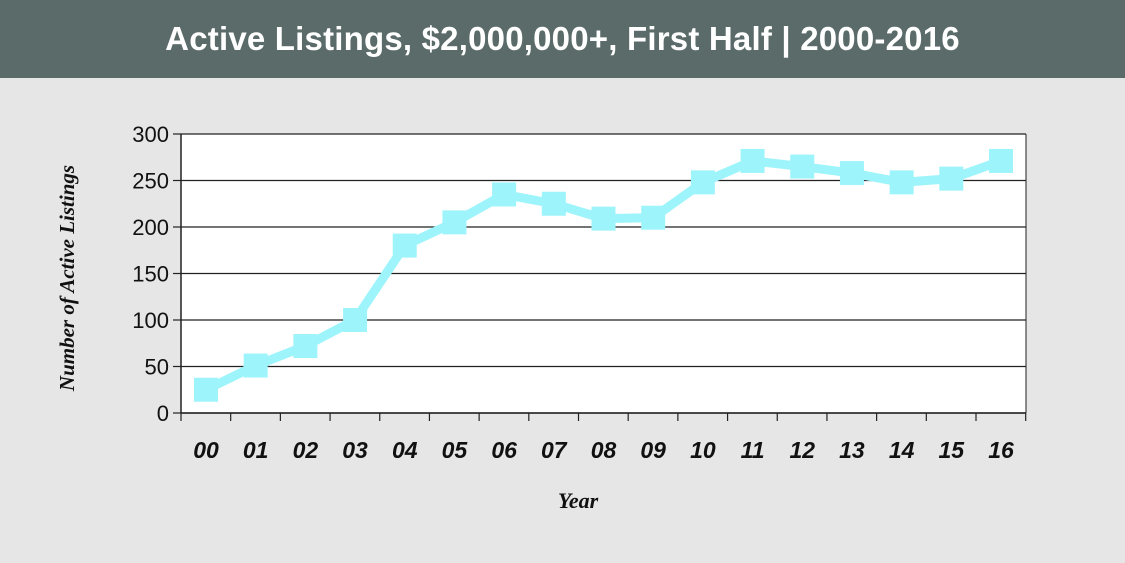 This screenshot has width=1125, height=563. I want to click on x-tick-label: 02, so click(306, 450).